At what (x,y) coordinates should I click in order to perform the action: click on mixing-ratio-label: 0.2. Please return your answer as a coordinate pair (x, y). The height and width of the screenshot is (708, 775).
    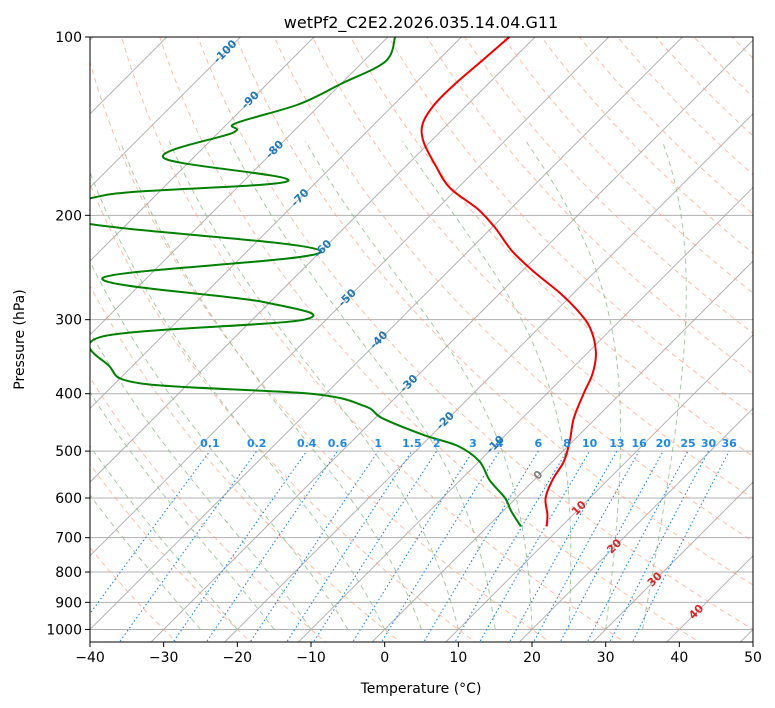
    Looking at the image, I should click on (257, 443).